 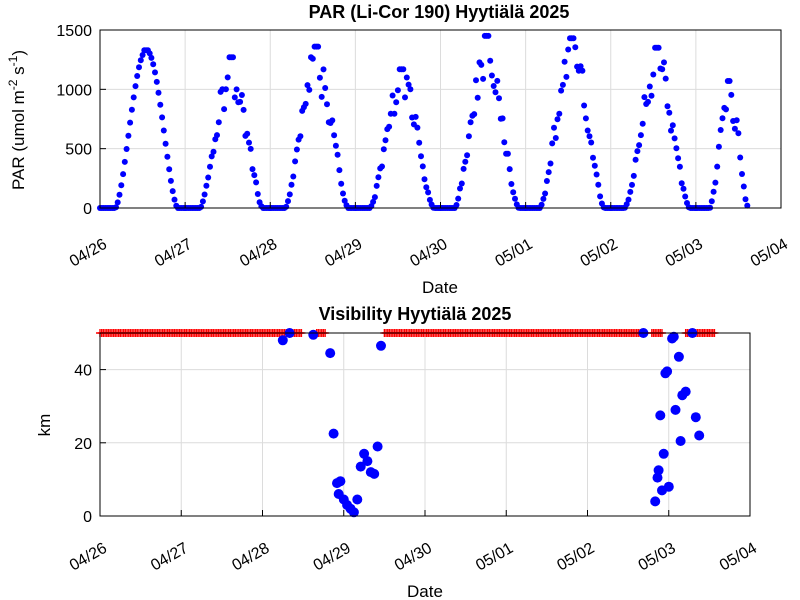 What do you see at coordinates (83, 444) in the screenshot?
I see `y-tick-label: 20` at bounding box center [83, 444].